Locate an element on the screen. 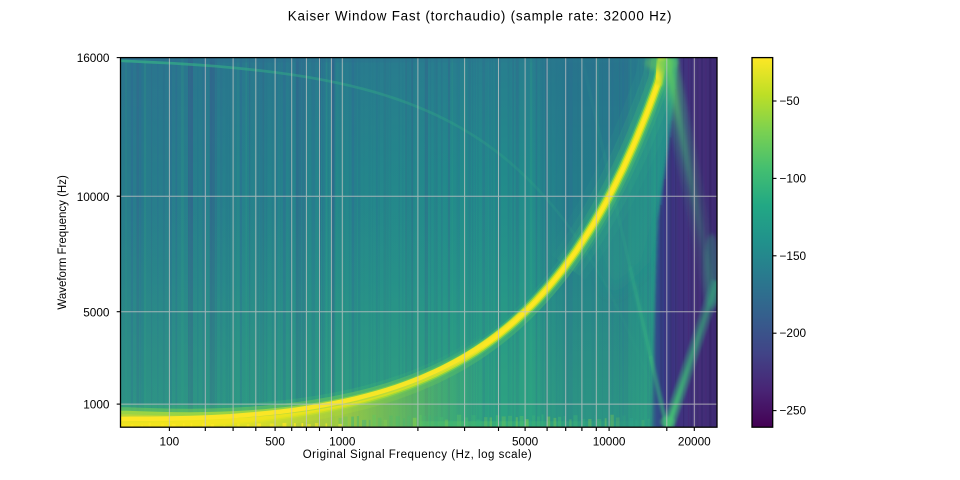 The image size is (960, 480). svg-text: 500 is located at coordinates (275, 441).